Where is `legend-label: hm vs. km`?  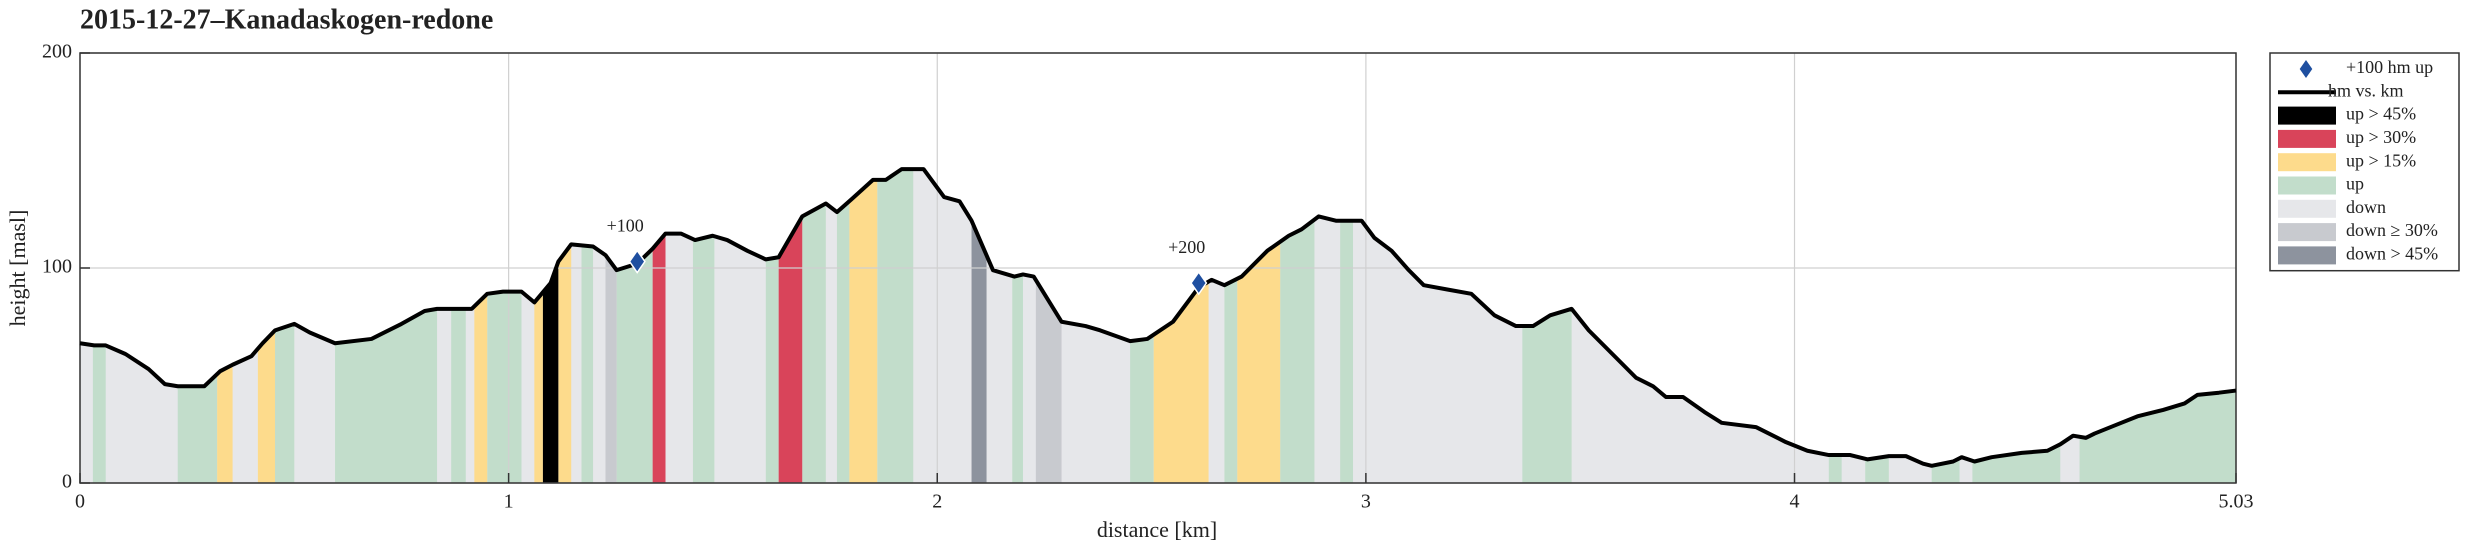 legend-label: hm vs. km is located at coordinates (2366, 90).